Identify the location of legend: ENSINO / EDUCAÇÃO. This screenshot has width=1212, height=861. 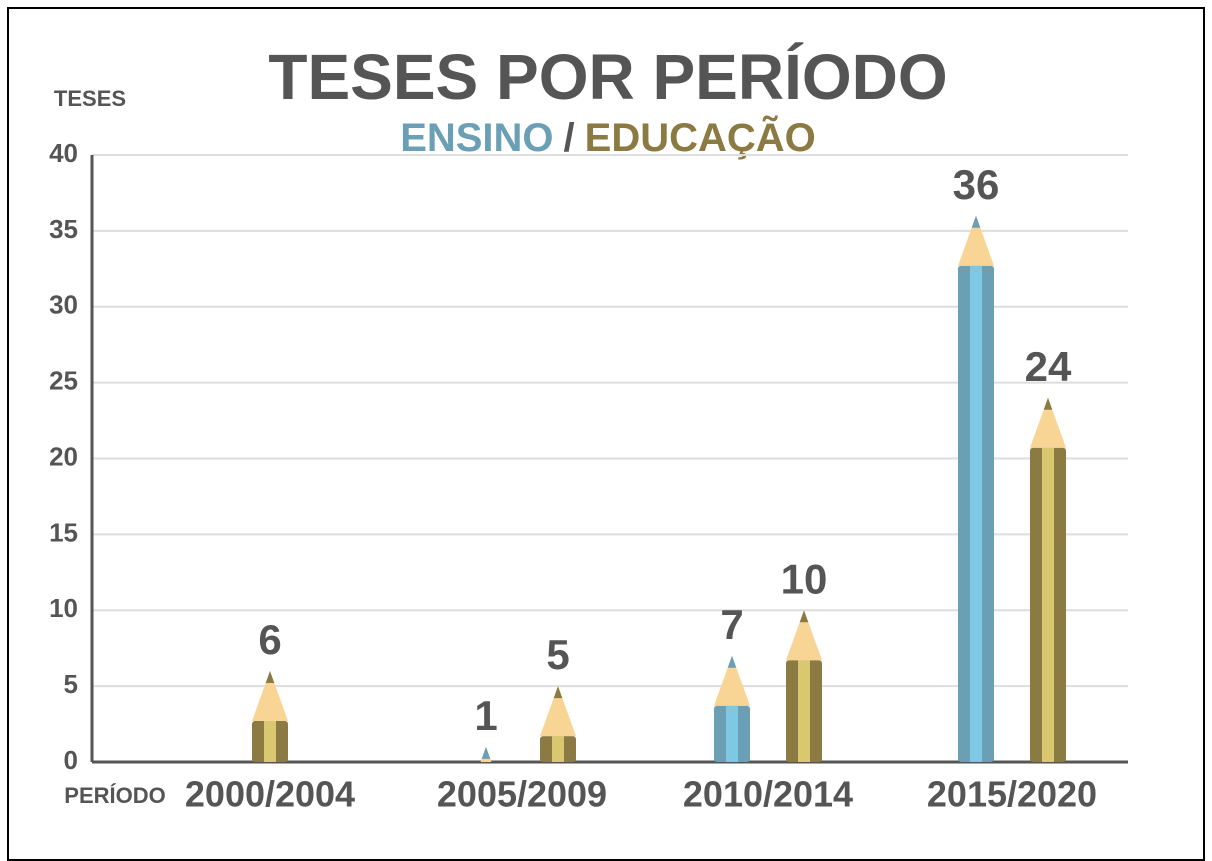
(608, 137).